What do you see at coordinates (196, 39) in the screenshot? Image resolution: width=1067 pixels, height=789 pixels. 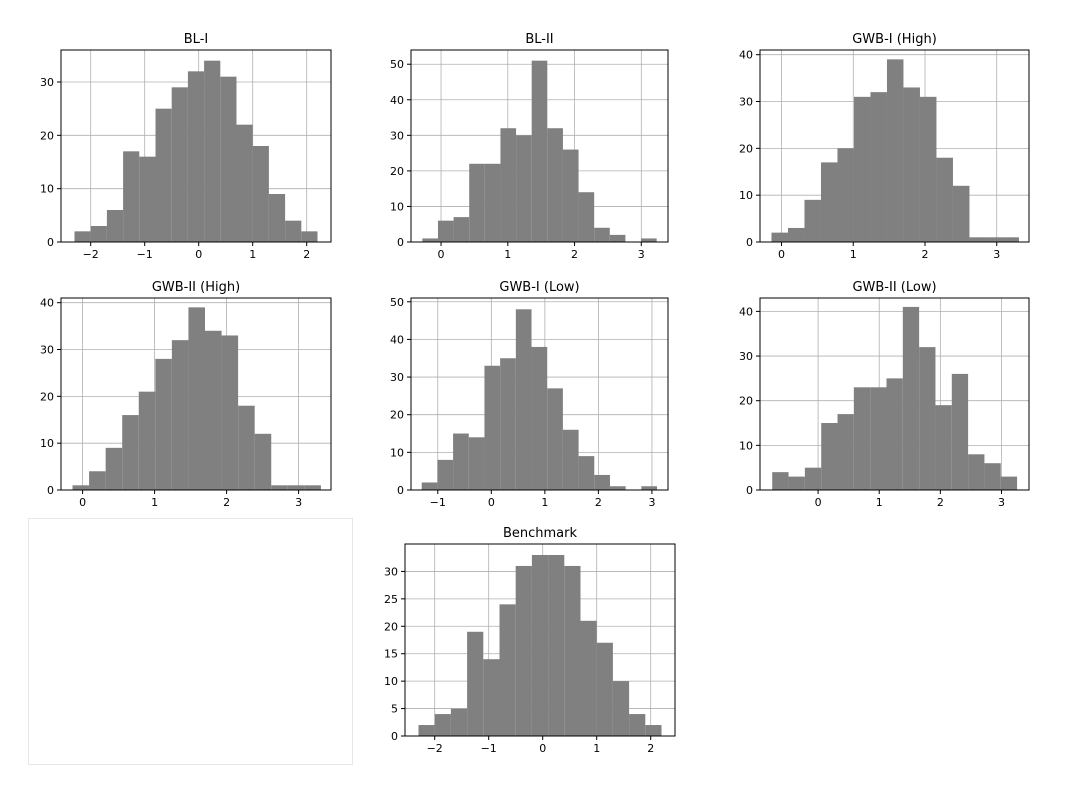 I see `chart-title: BL-I` at bounding box center [196, 39].